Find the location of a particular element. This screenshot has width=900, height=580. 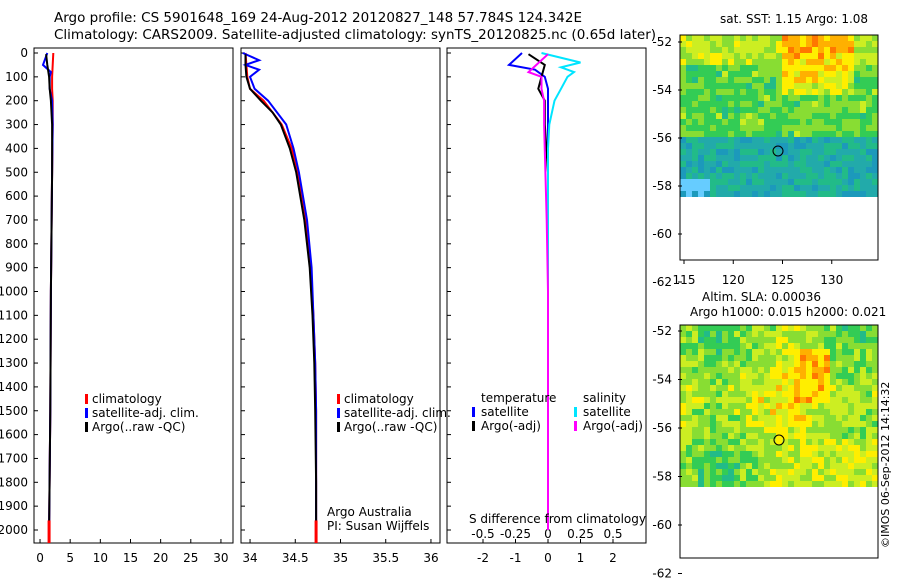

temperature-difference-xtick-label: -1 is located at coordinates (516, 558).